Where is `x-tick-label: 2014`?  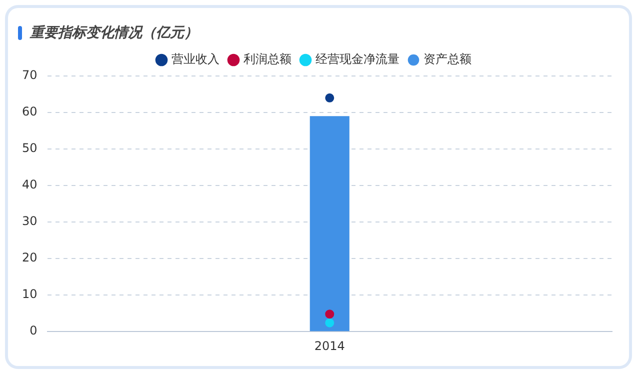
x-tick-label: 2014 is located at coordinates (329, 345).